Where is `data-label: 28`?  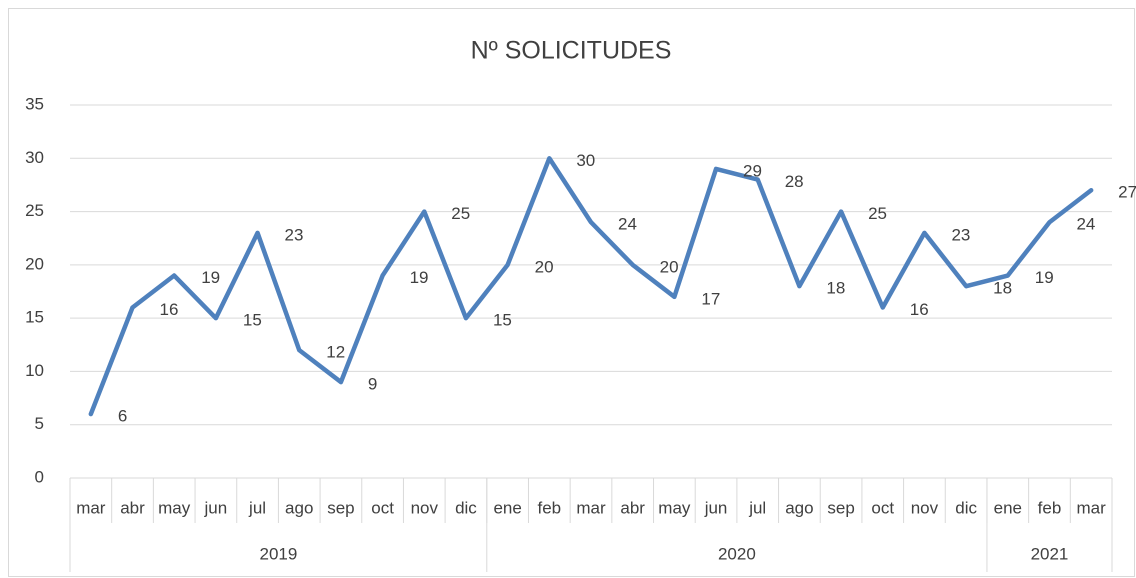
data-label: 28 is located at coordinates (794, 181).